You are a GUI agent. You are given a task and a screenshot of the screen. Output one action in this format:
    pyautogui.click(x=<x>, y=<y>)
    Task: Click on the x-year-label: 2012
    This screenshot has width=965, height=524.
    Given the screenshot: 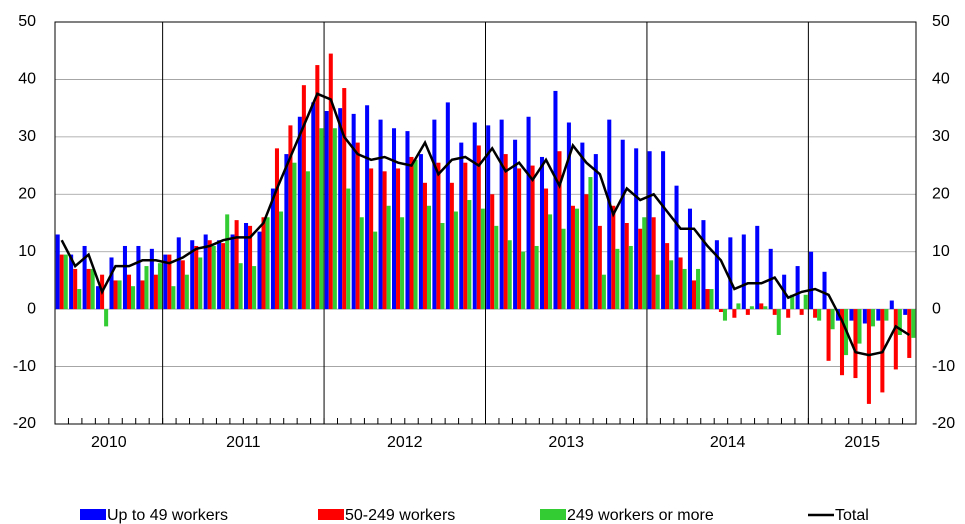 What is the action you would take?
    pyautogui.click(x=405, y=442)
    